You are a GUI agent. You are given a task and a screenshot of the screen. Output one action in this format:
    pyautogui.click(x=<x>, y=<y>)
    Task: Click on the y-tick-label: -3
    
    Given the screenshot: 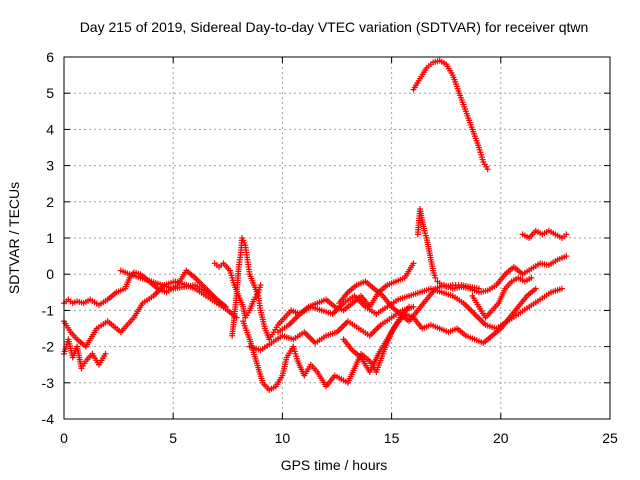 What is the action you would take?
    pyautogui.click(x=48, y=383)
    